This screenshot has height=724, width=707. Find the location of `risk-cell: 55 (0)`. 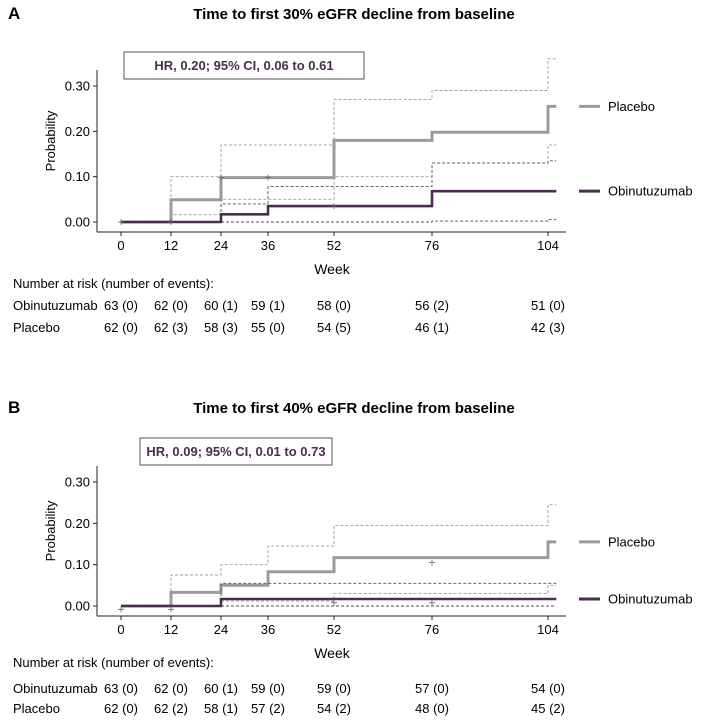

risk-cell: 55 (0) is located at coordinates (268, 327).